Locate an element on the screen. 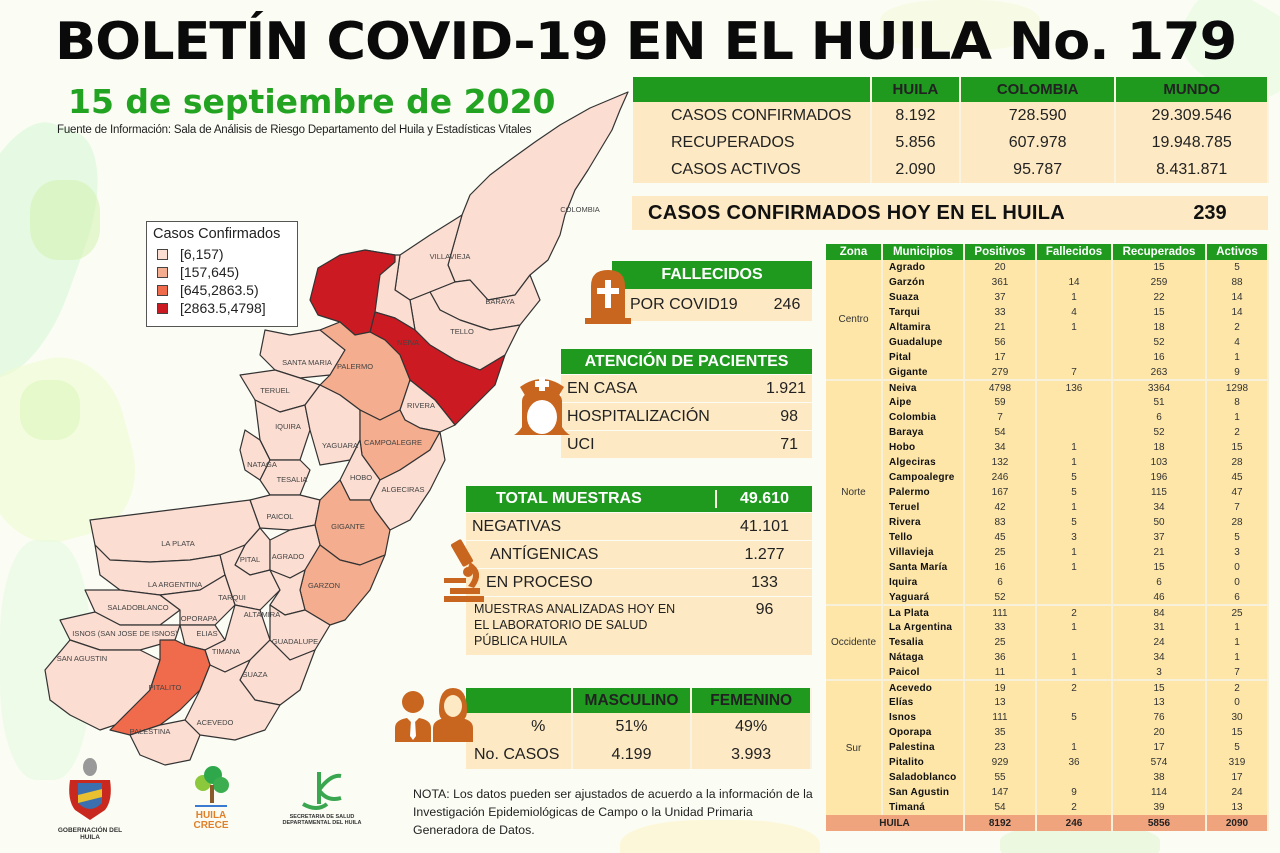 The image size is (1280, 853). municipio-name-cell: Agrado is located at coordinates (923, 267).